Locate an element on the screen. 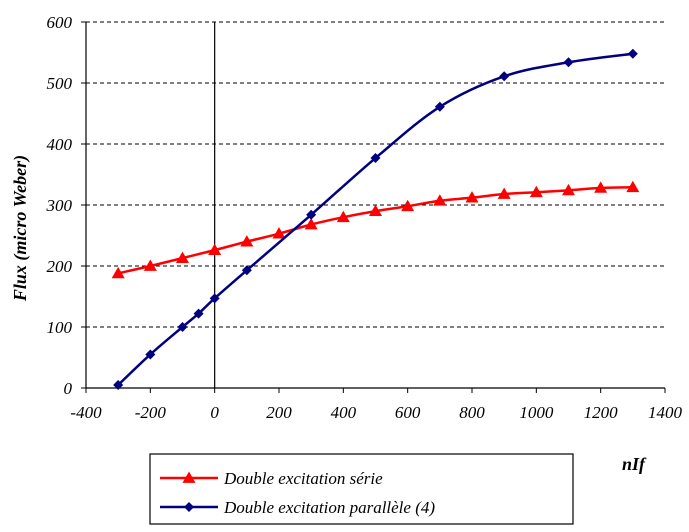 Image resolution: width=689 pixels, height=532 pixels. y-tick-label-2: 200 is located at coordinates (60, 266).